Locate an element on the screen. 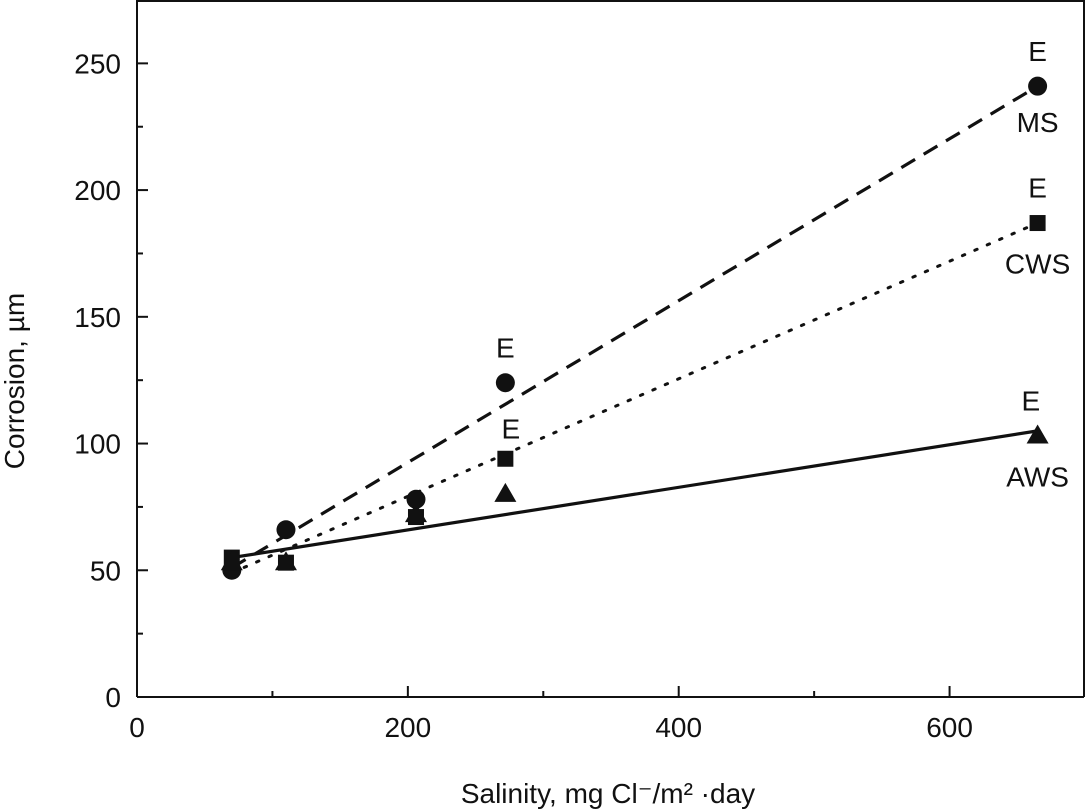  y-axis-ticks: 0 50 100 150 200 250 is located at coordinates (111, 356).